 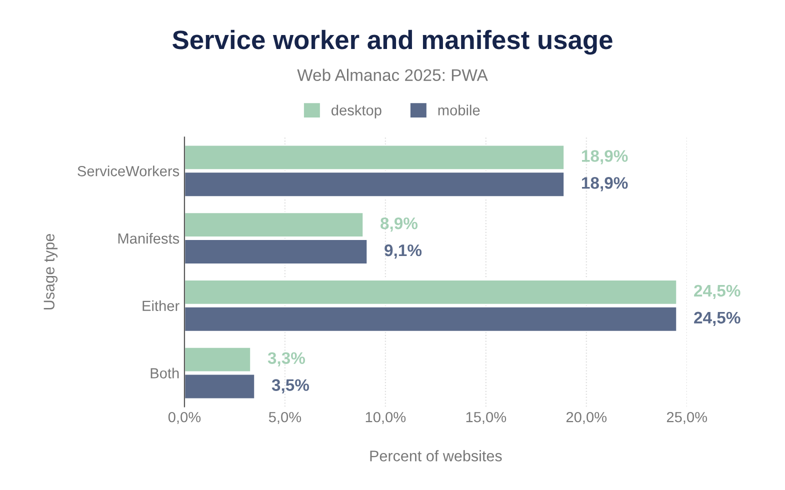 What do you see at coordinates (399, 224) in the screenshot?
I see `data-label: 8,9%` at bounding box center [399, 224].